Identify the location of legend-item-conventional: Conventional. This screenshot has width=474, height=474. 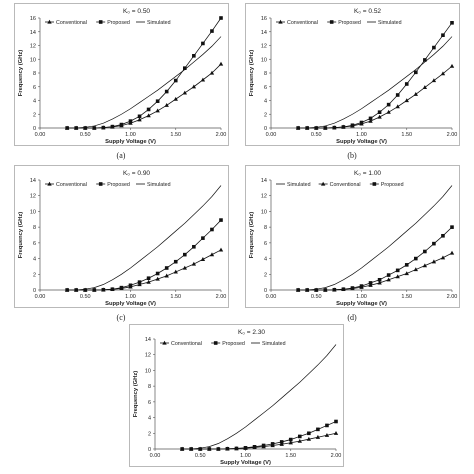
(339, 184).